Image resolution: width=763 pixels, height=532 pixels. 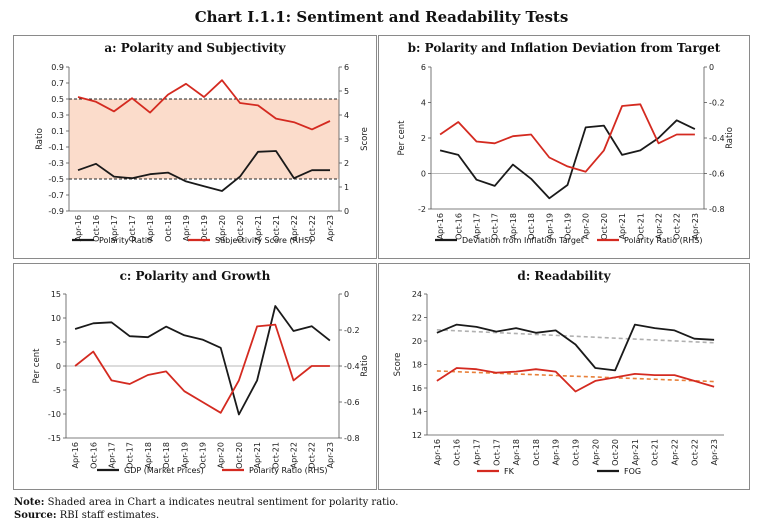 What do you see at coordinates (346, 211) in the screenshot?
I see `chart-a-y2tick-label: 0` at bounding box center [346, 211].